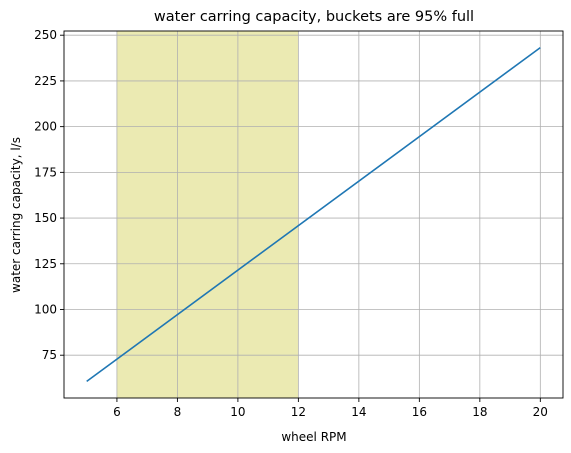  Describe the element at coordinates (45, 127) in the screenshot. I see `y-tick-label: 200` at that location.